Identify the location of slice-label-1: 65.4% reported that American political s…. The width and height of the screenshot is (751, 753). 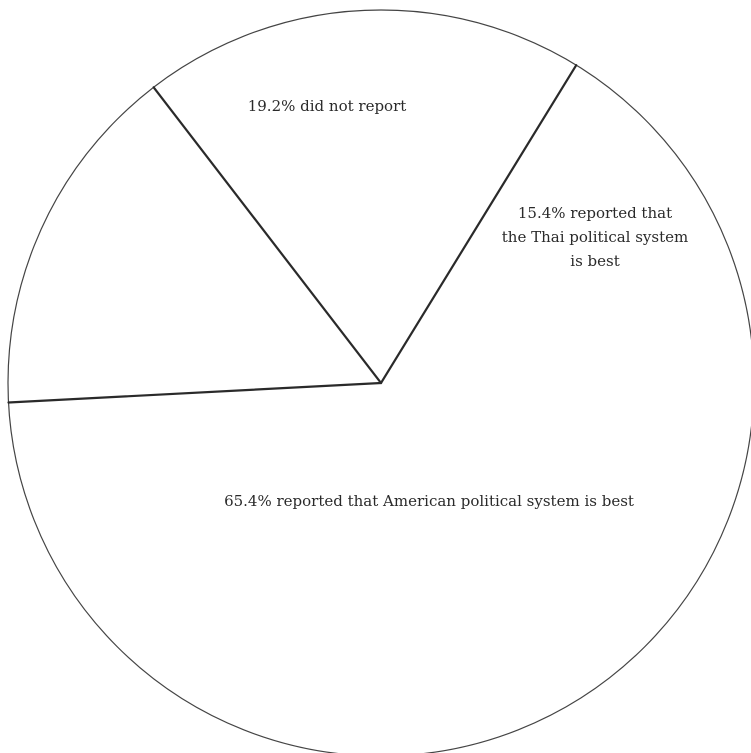
(429, 501).